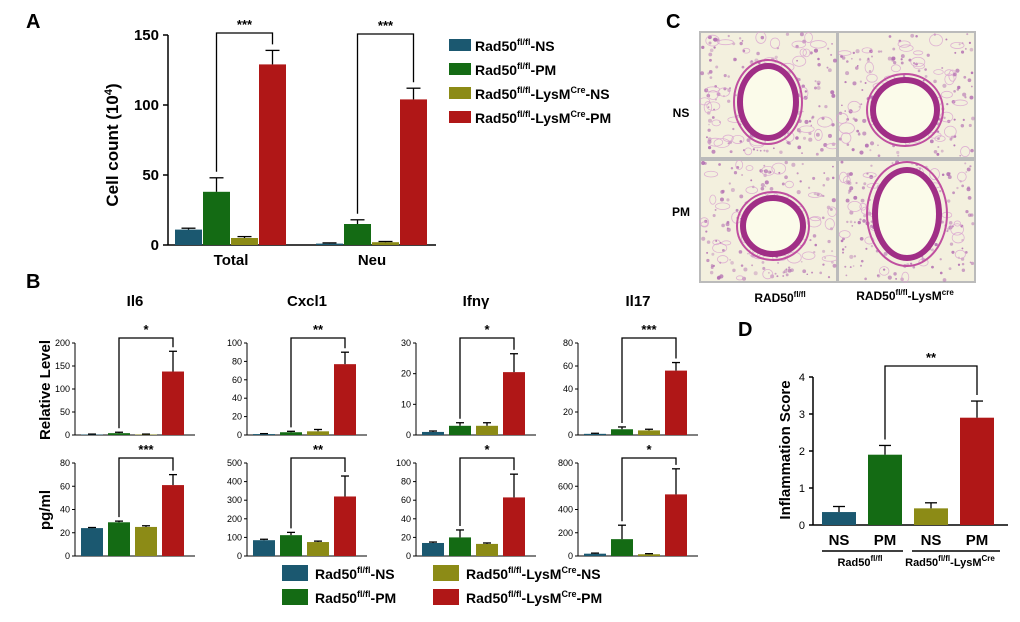  What do you see at coordinates (146, 35) in the screenshot?
I see `panel-a-ytick-label: 150` at bounding box center [146, 35].